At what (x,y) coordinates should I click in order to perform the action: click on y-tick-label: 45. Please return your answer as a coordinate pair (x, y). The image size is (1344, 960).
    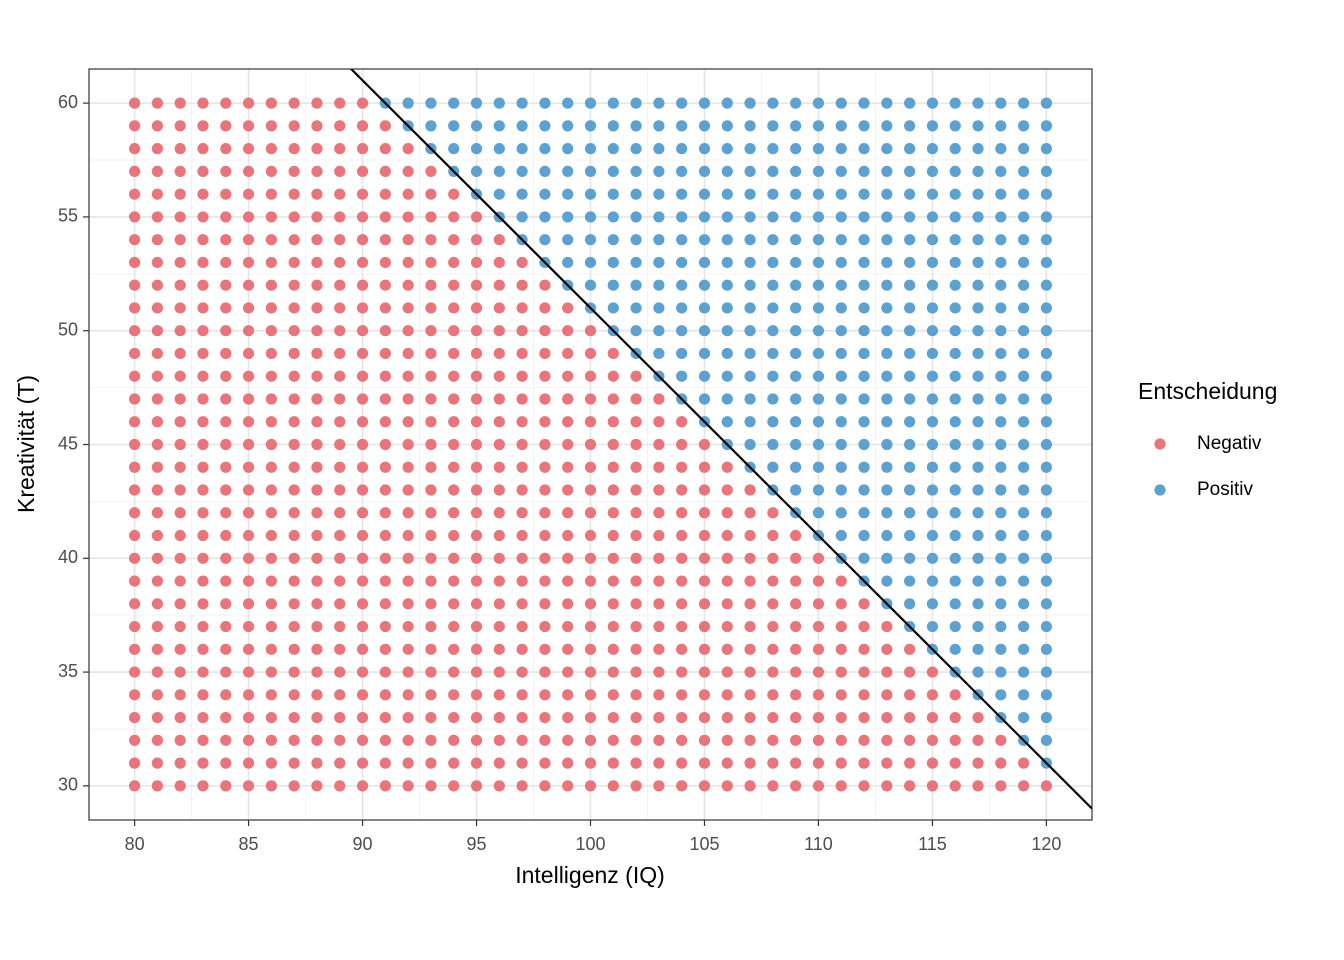
    Looking at the image, I should click on (68, 443).